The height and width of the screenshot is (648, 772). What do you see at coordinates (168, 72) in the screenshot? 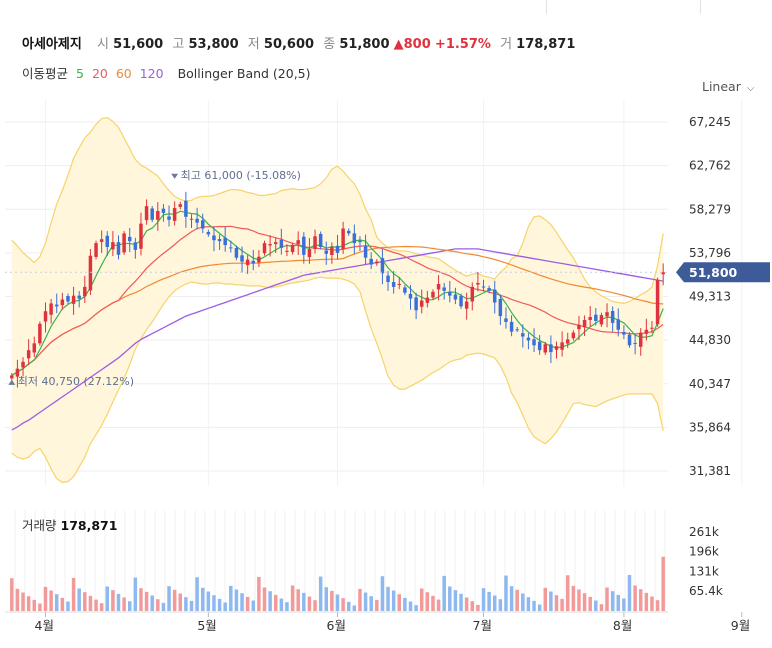
I see `indicator-legend: 이동평균 5 20 60 120 Bollinger Band (20,5)` at bounding box center [168, 72].